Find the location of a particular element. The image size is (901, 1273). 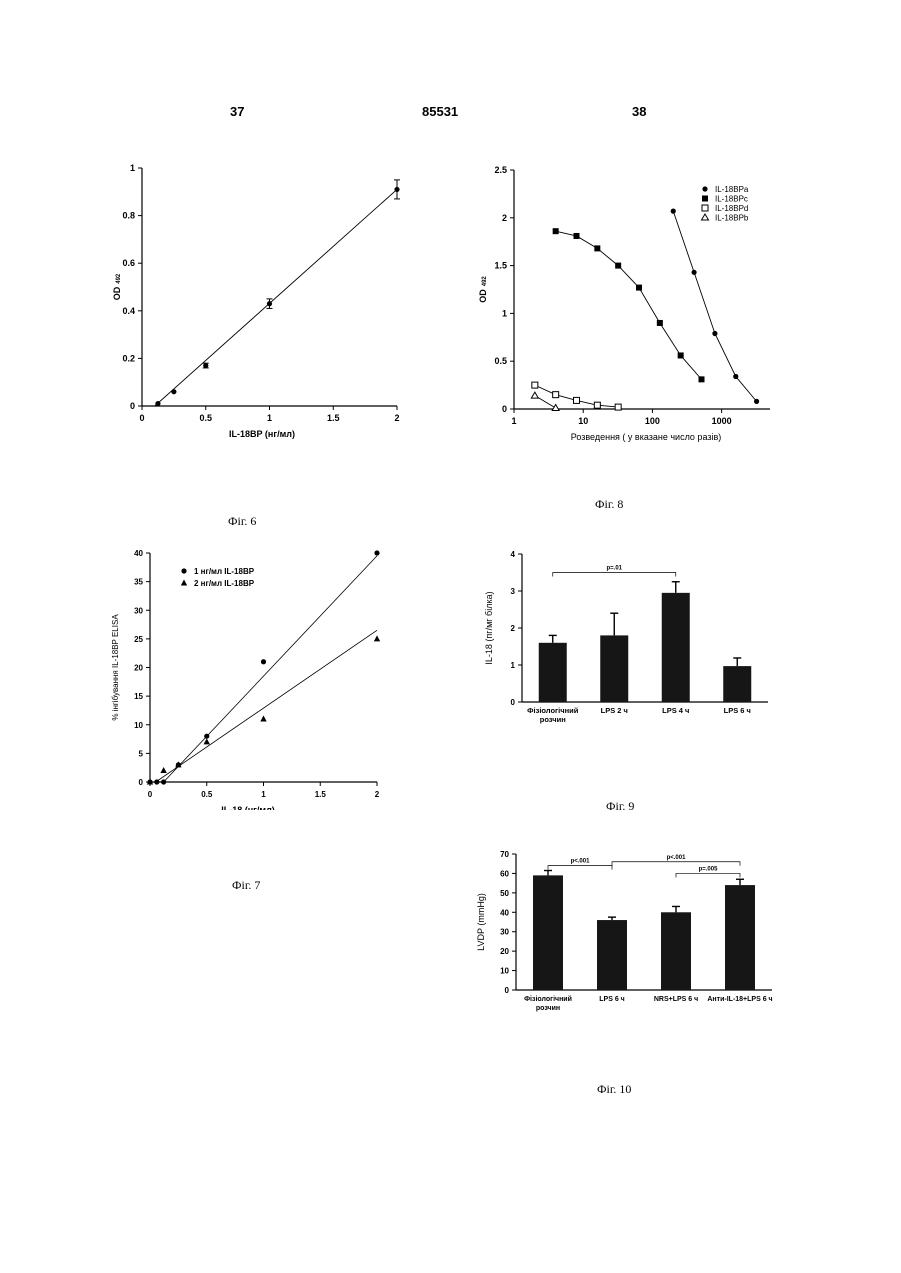

fig7-y-tick-label: 0 is located at coordinates (141, 782).